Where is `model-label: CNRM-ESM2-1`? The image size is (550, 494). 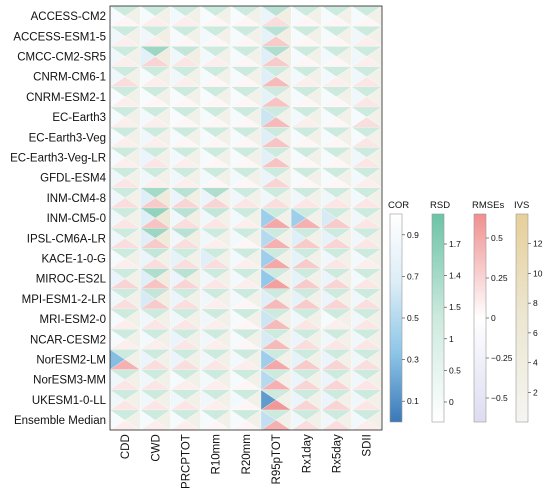 model-label: CNRM-ESM2-1 is located at coordinates (66, 98).